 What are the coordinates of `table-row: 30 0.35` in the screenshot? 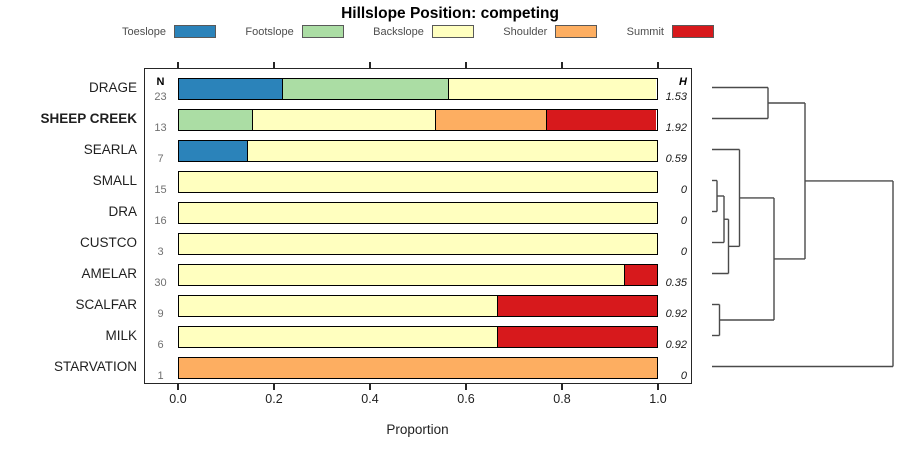 It's located at (418, 275).